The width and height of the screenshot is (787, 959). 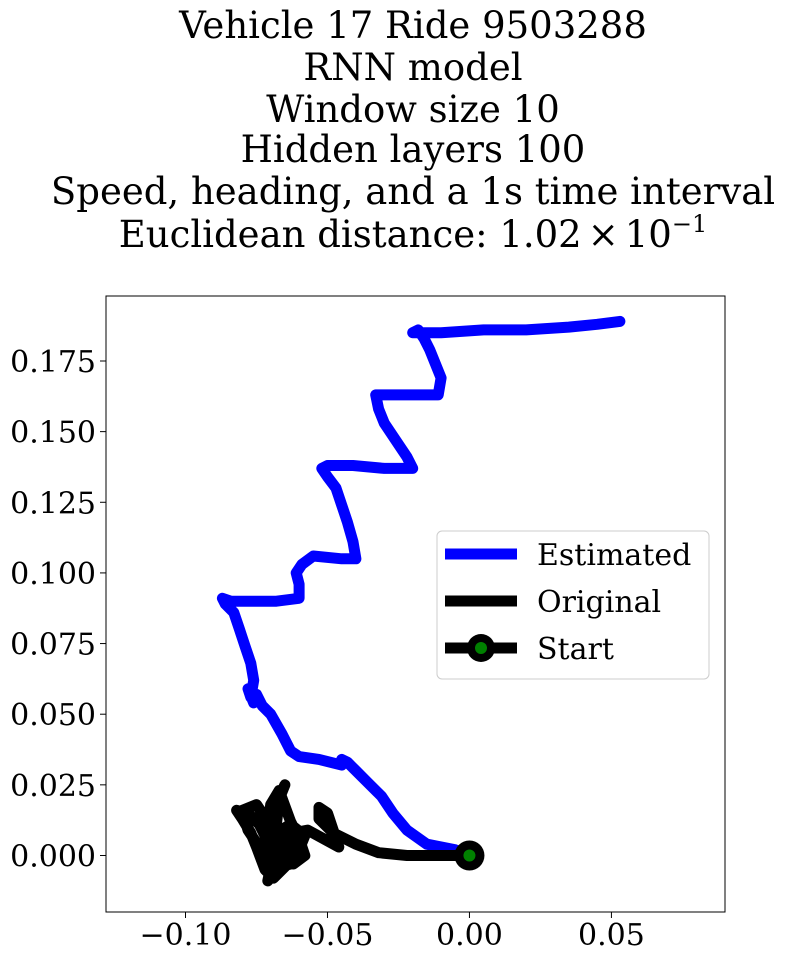 What do you see at coordinates (413, 109) in the screenshot?
I see `title-line-3: Window size 10` at bounding box center [413, 109].